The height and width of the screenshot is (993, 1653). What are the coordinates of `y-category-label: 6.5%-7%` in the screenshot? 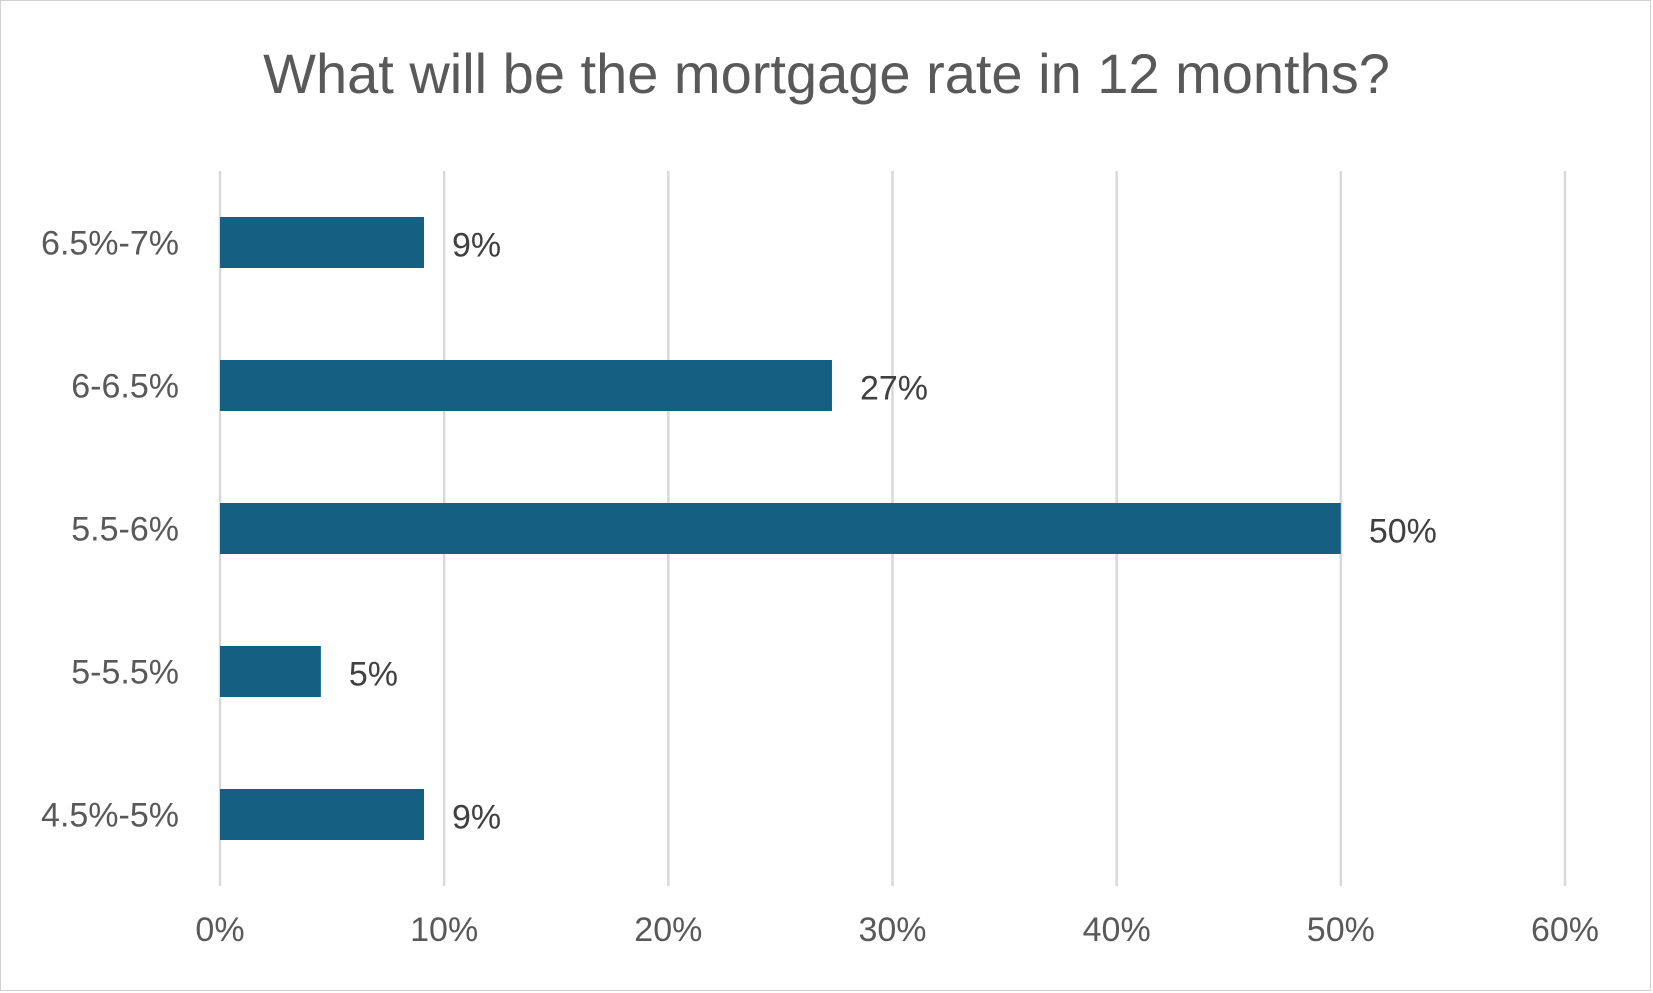 It's located at (110, 244).